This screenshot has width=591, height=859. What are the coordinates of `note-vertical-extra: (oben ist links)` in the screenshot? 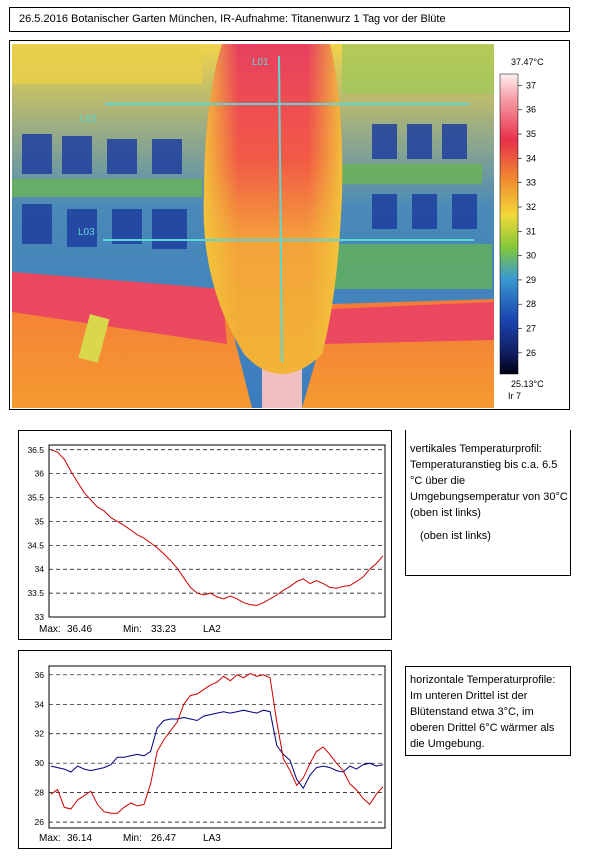 It's located at (455, 536).